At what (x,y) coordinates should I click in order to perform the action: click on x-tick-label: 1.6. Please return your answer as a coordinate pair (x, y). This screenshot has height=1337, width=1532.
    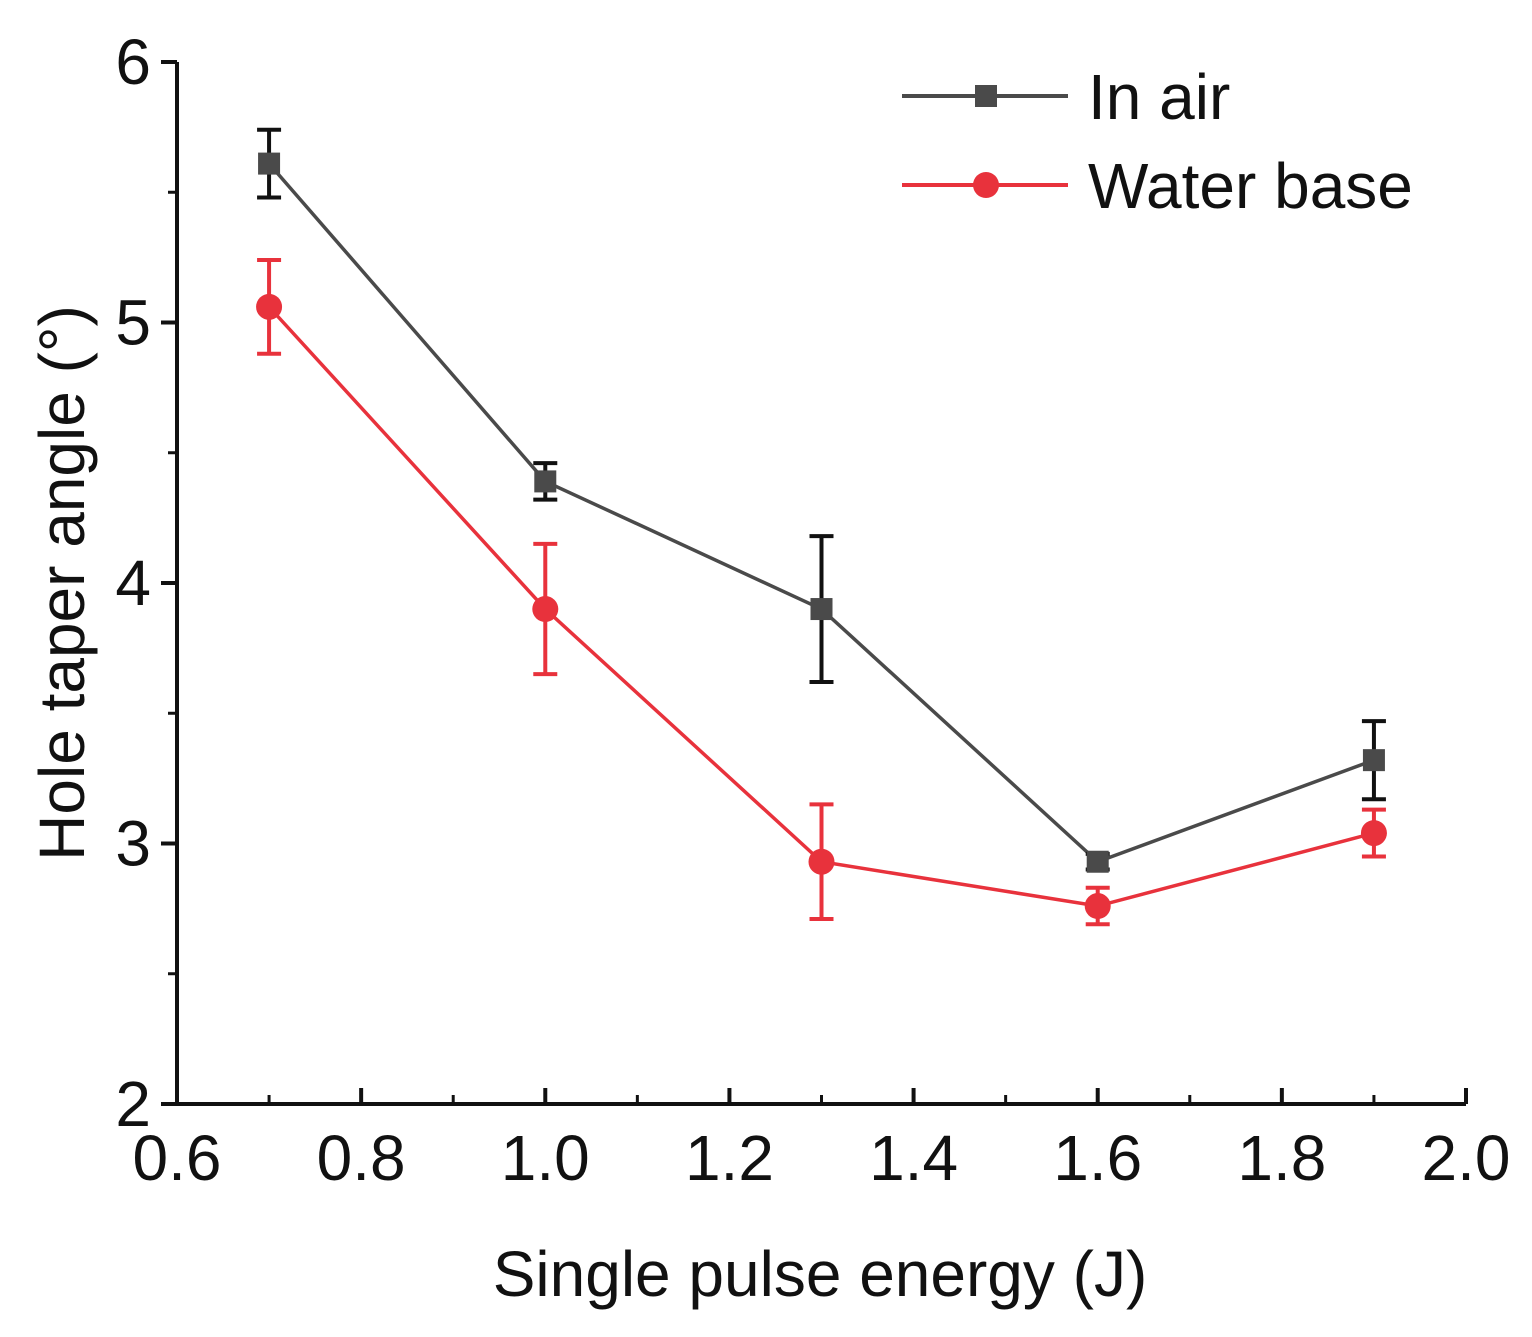
    Looking at the image, I should click on (1097, 1158).